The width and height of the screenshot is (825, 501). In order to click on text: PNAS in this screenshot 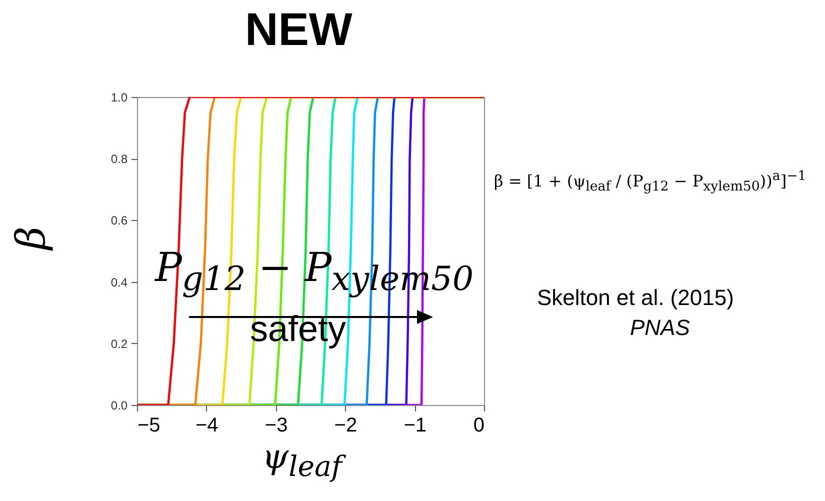, I will do `click(660, 328)`.